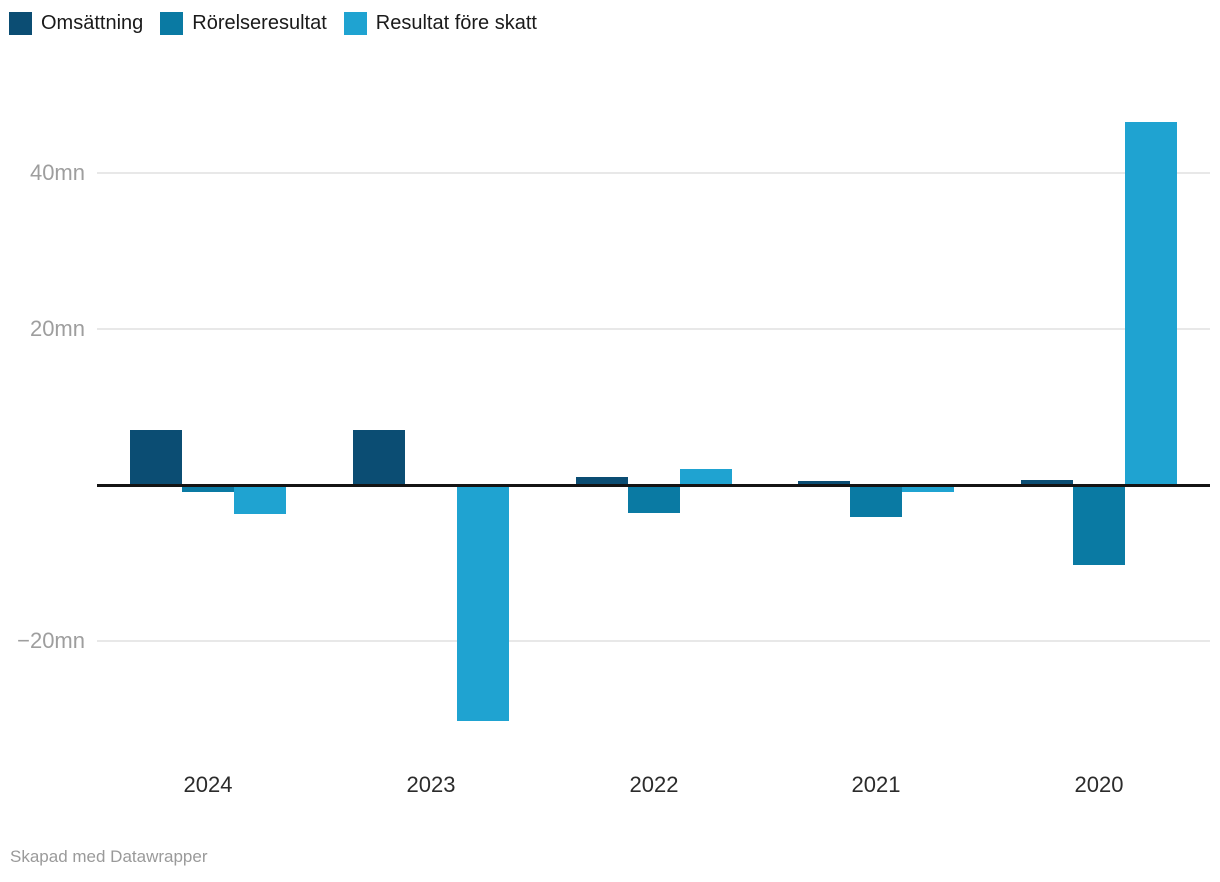 The width and height of the screenshot is (1220, 882). Describe the element at coordinates (57, 328) in the screenshot. I see `y-tick-label: 20mn` at that location.